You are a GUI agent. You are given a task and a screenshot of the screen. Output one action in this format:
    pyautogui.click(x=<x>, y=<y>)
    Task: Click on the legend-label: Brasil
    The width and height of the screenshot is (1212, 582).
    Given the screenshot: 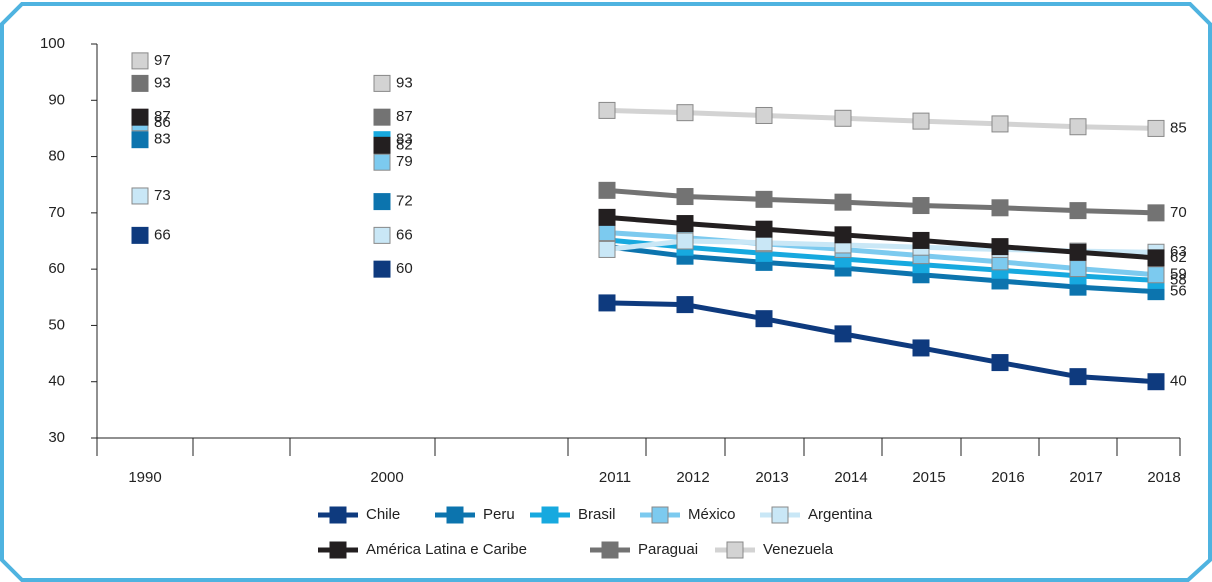 What is the action you would take?
    pyautogui.click(x=597, y=514)
    